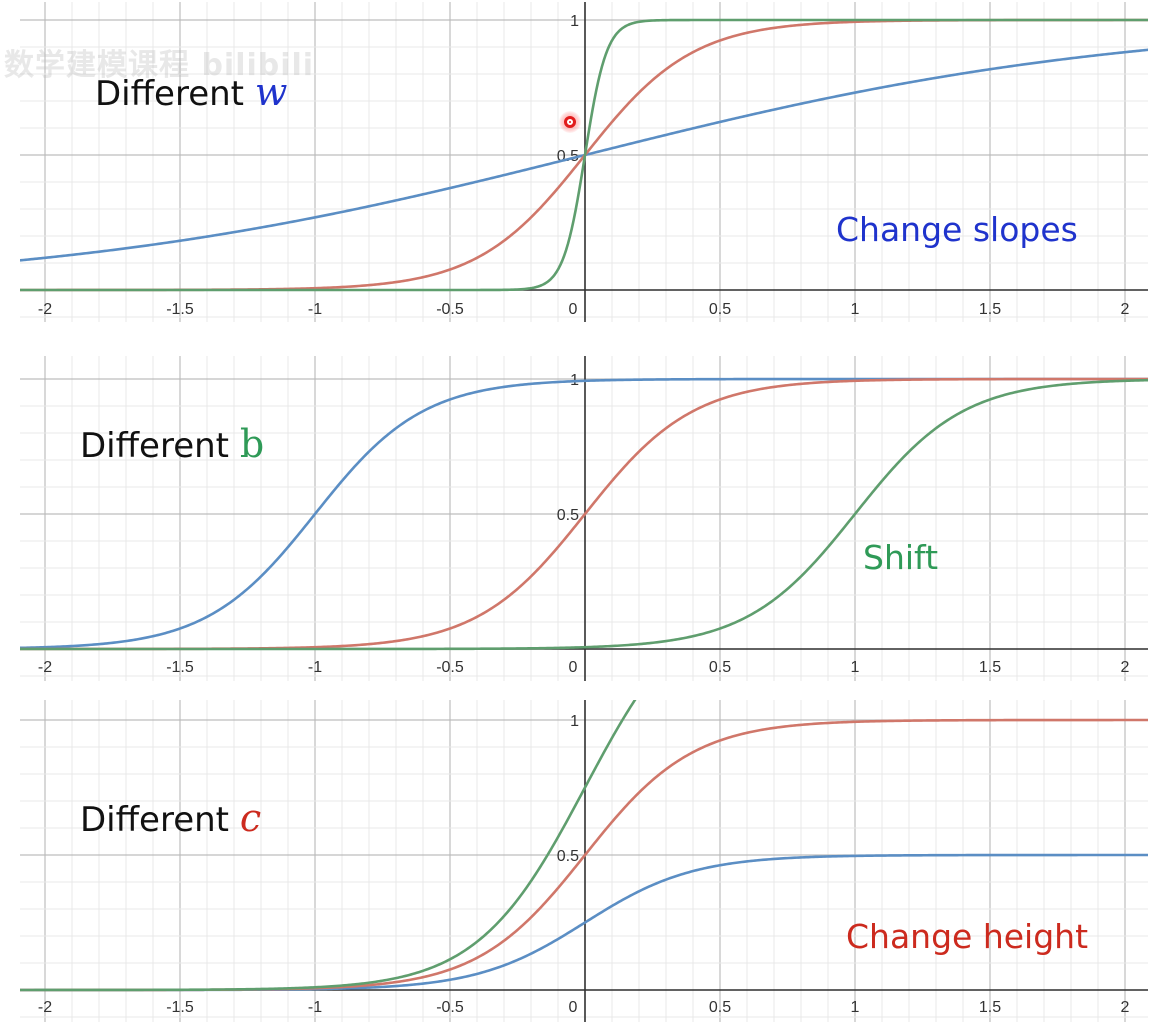 This screenshot has height=1023, width=1152. I want to click on annotation-shift: Shift, so click(901, 557).